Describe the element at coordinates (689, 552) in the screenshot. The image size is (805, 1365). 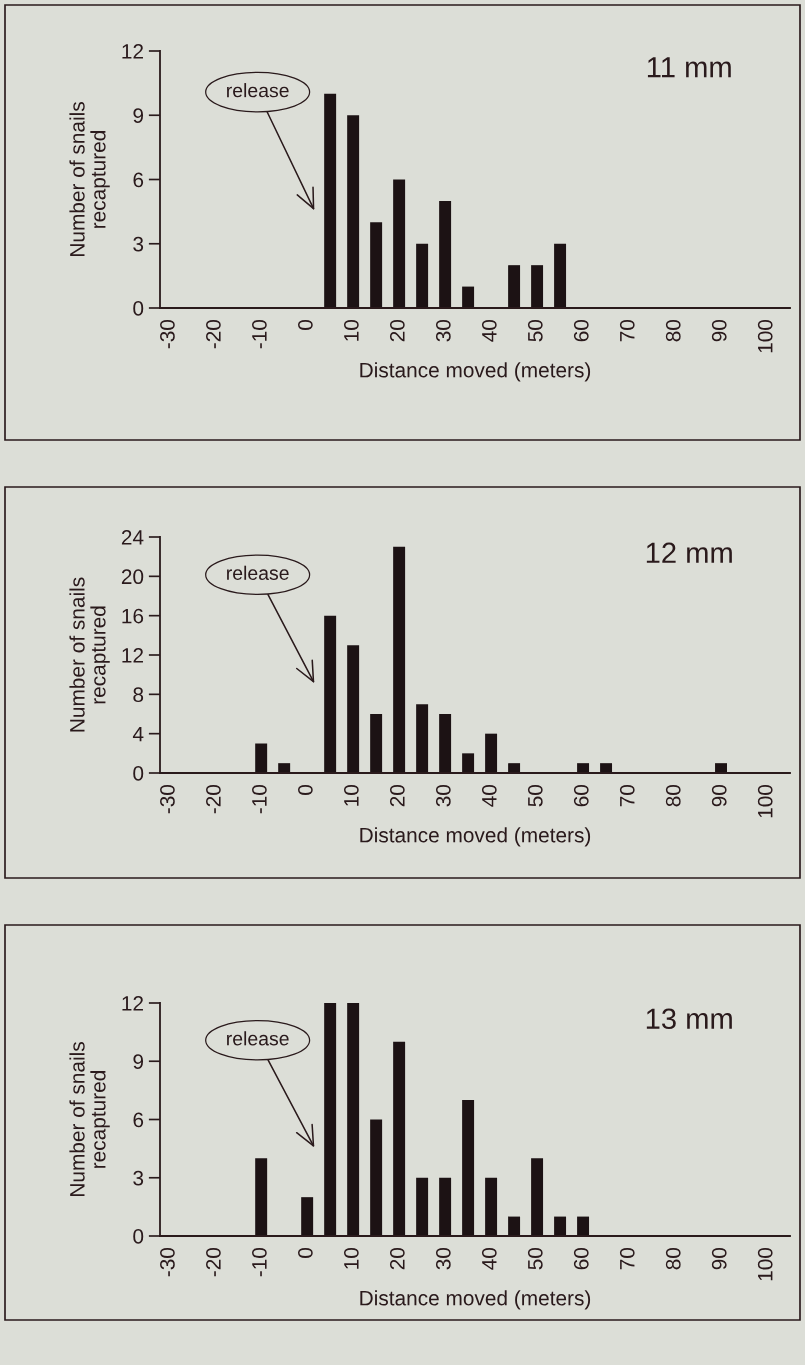
I see `chart-title: 12 mm` at that location.